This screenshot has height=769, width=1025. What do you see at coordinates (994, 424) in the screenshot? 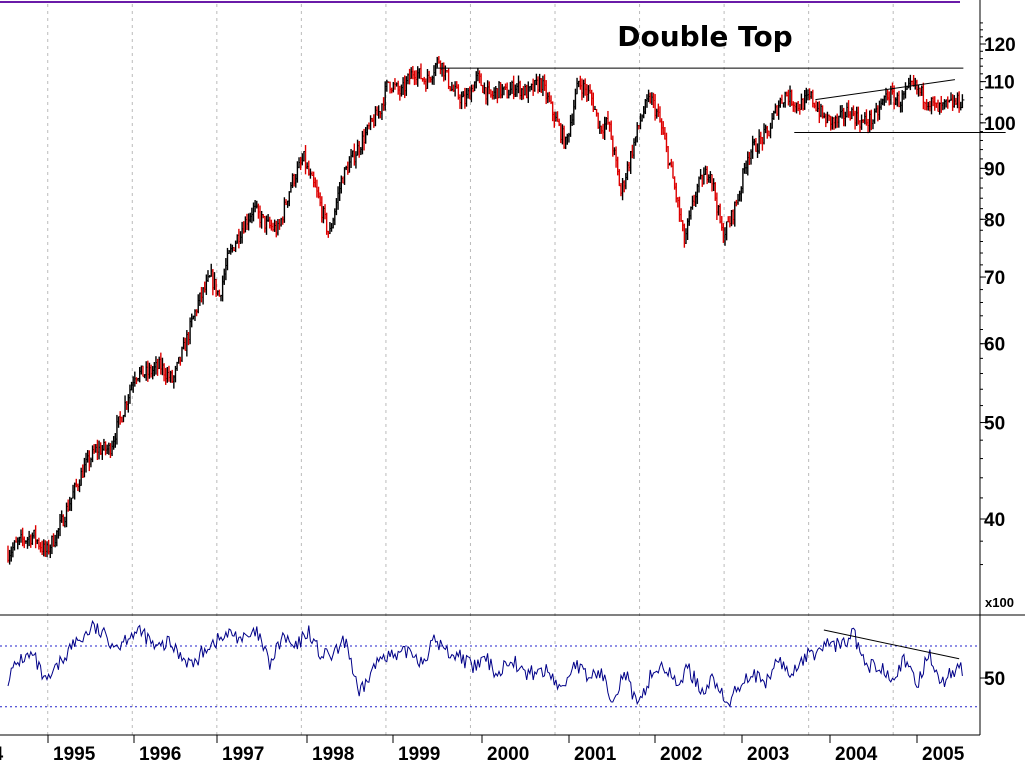
I see `y-tick-label: 50` at bounding box center [994, 424].